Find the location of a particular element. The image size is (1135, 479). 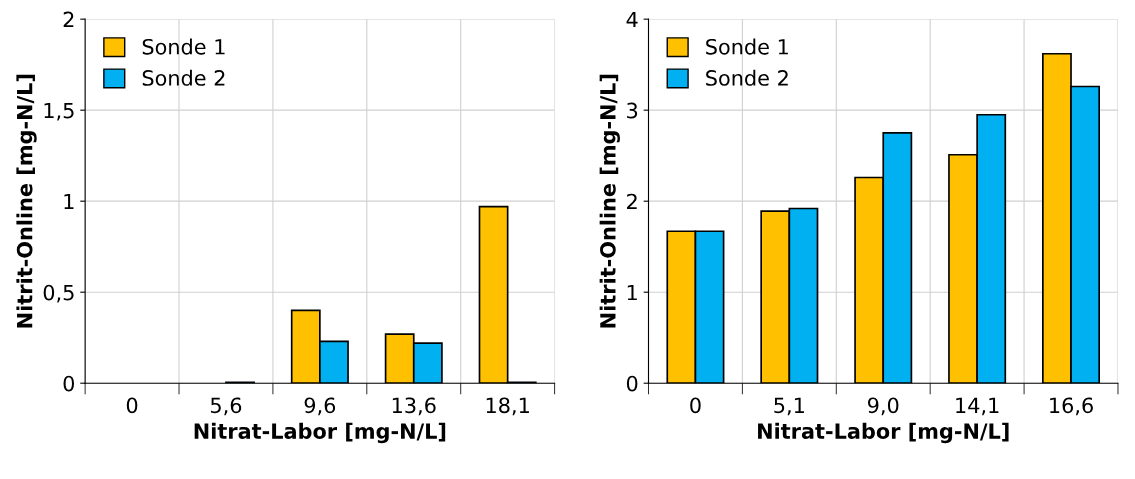

x-tick-label: 14,1 is located at coordinates (977, 406).